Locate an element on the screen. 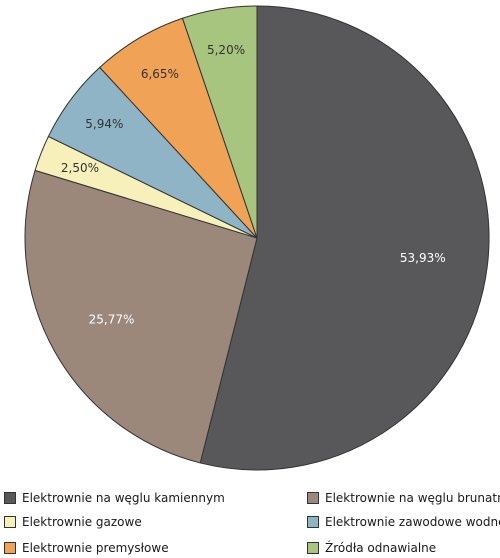 The width and height of the screenshot is (500, 558). pie-data-label-6: 5,20% is located at coordinates (226, 50).